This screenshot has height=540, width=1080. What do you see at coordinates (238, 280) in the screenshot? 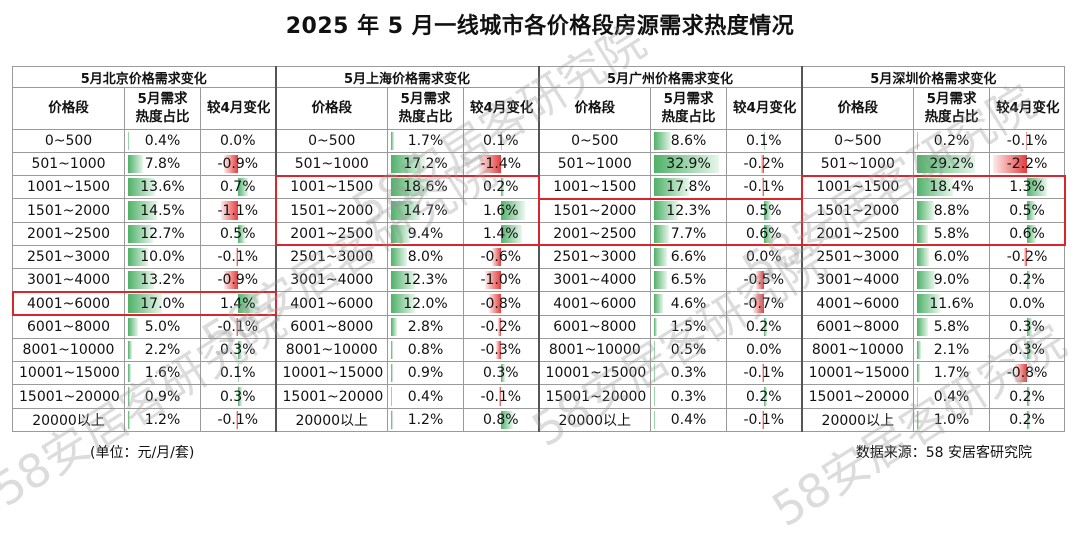
I see `change-cell: -0.9%` at bounding box center [238, 280].